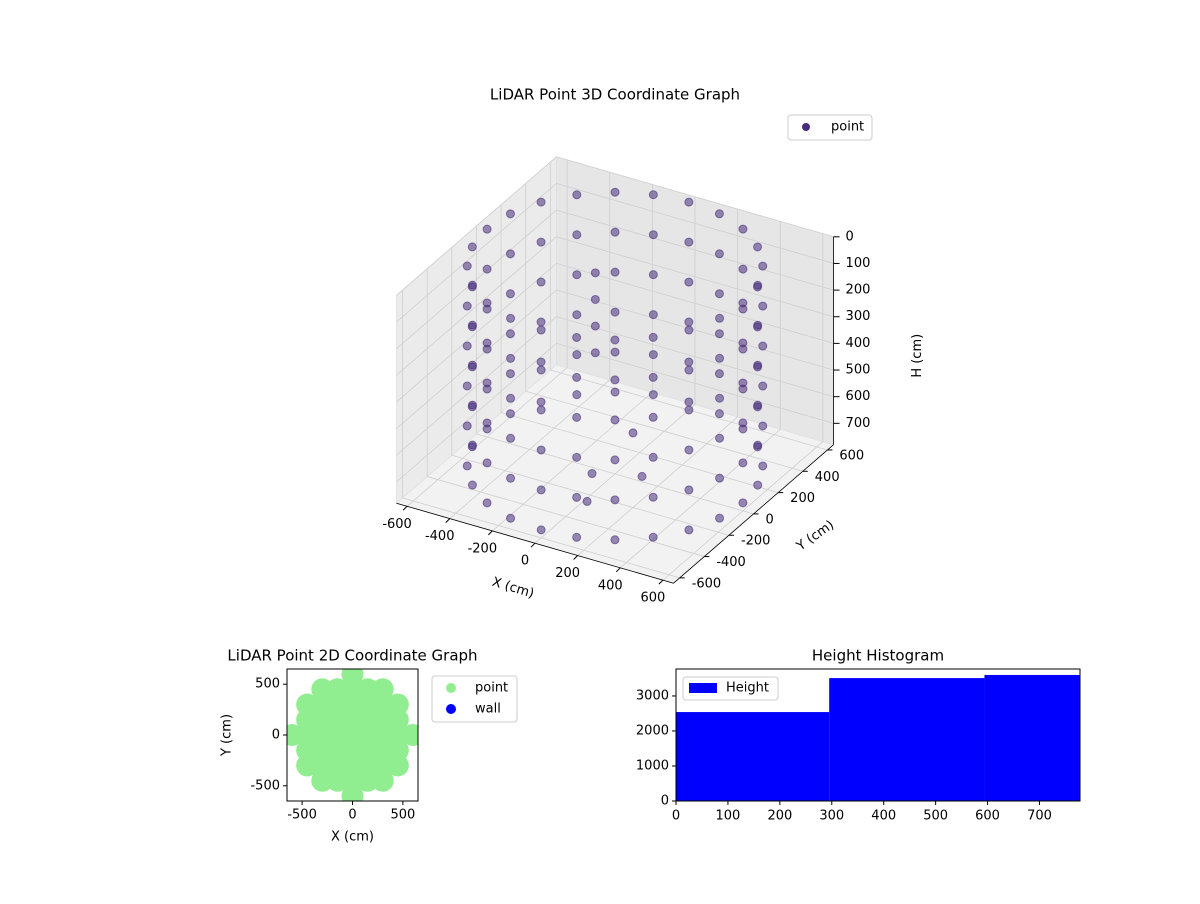 The height and width of the screenshot is (904, 1200). I want to click on axis-line, so click(753, 514).